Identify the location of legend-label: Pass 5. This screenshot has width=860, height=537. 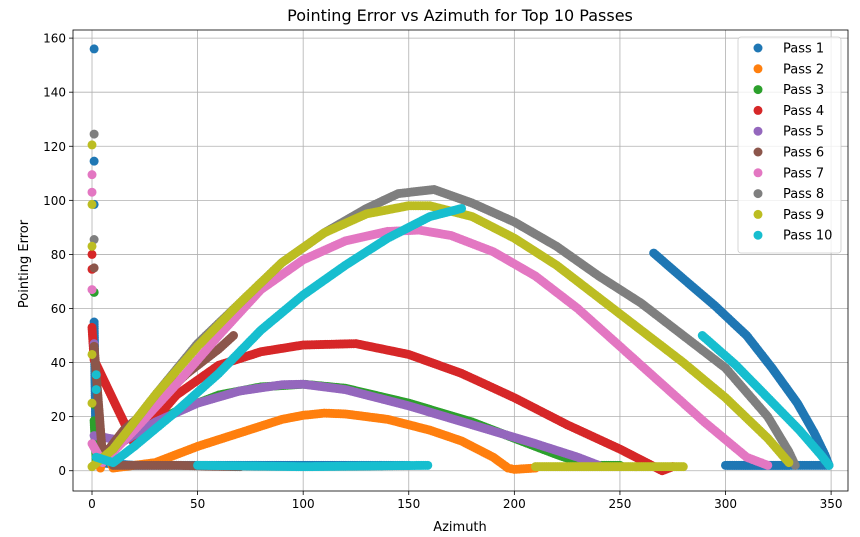
(803, 132).